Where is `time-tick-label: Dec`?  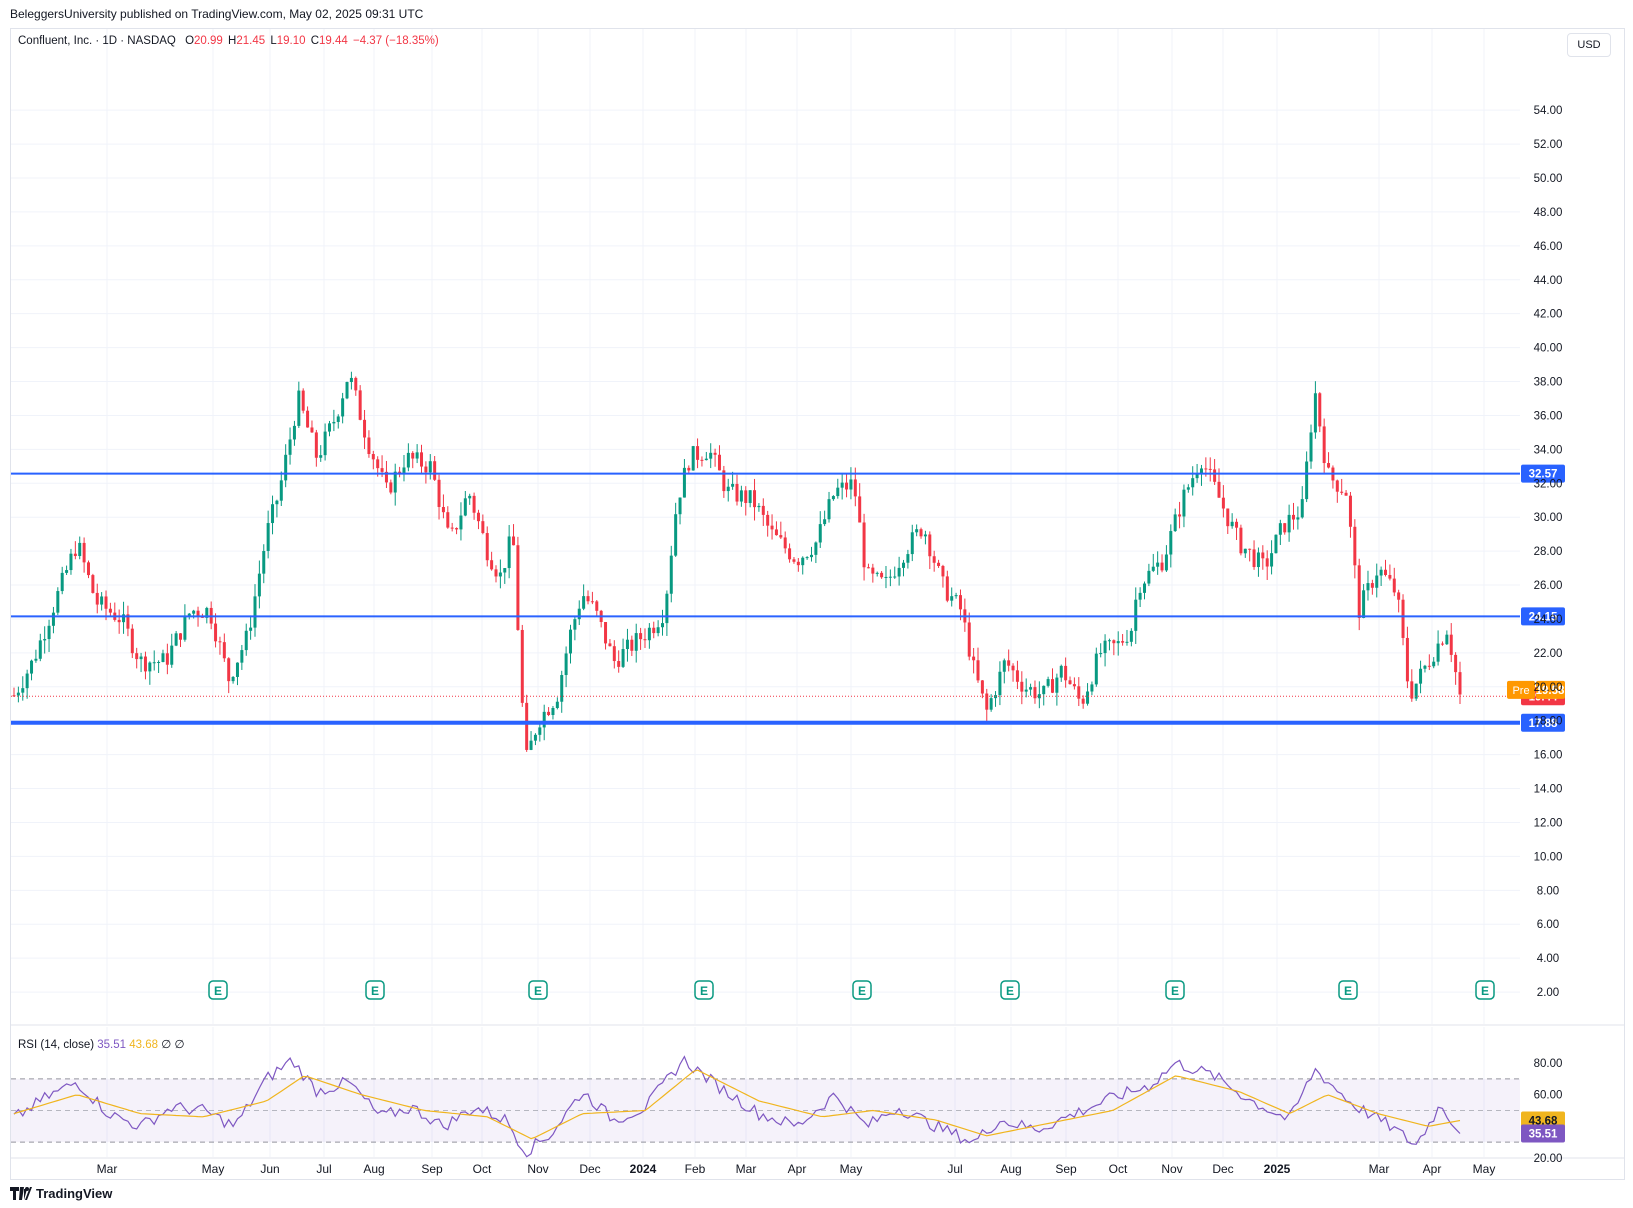 time-tick-label: Dec is located at coordinates (1222, 1169).